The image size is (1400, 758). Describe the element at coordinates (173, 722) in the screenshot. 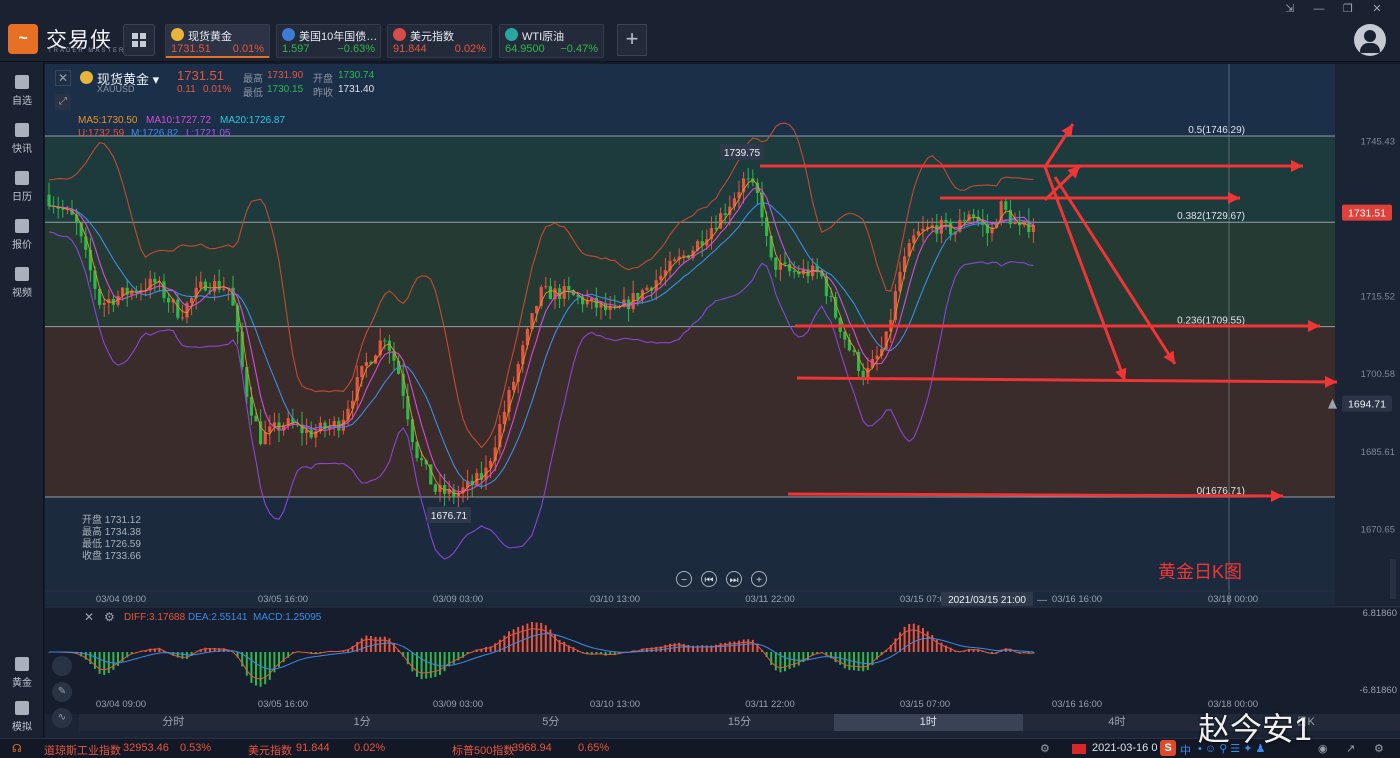

I see `timeframe-tab: 分时` at that location.